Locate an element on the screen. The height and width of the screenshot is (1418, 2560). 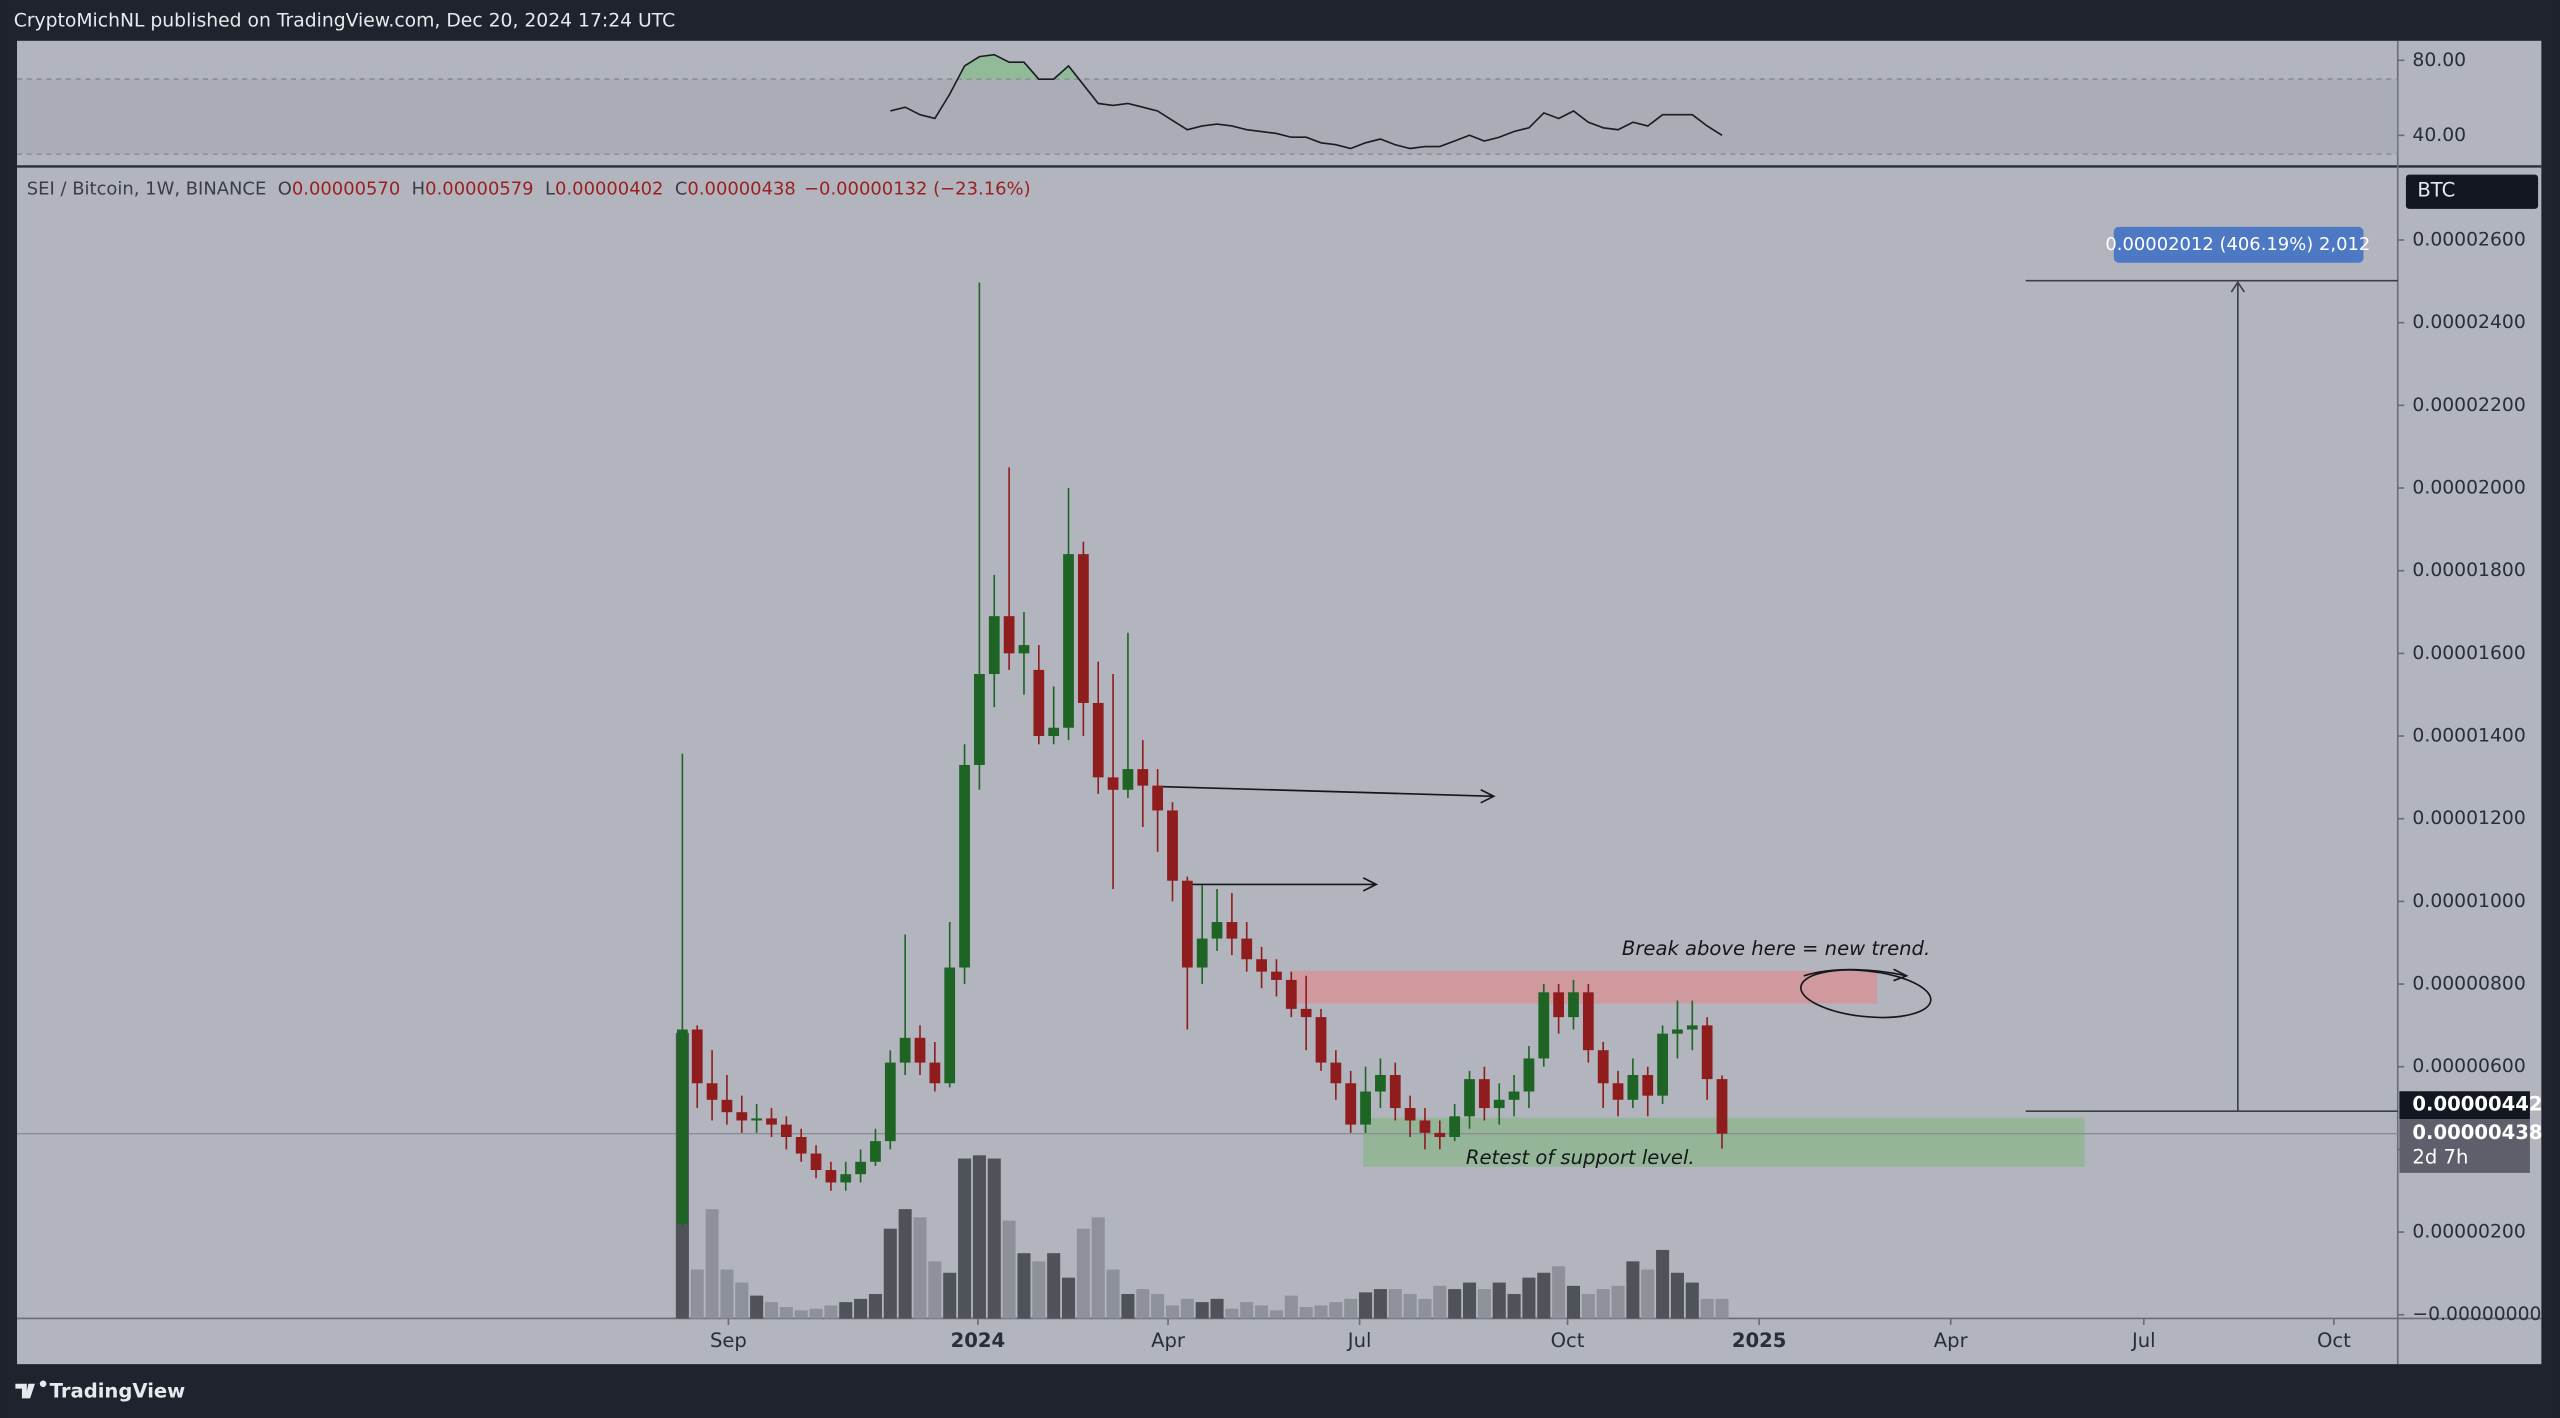
x-tick-label: 2025 is located at coordinates (1759, 1340).